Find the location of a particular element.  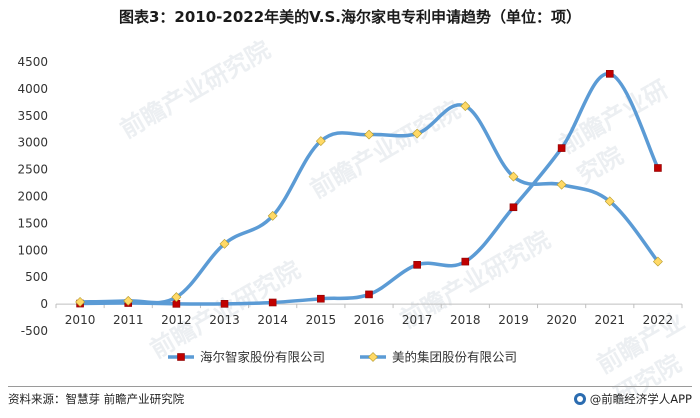

y-tick-label: 1000 is located at coordinates (32, 250).